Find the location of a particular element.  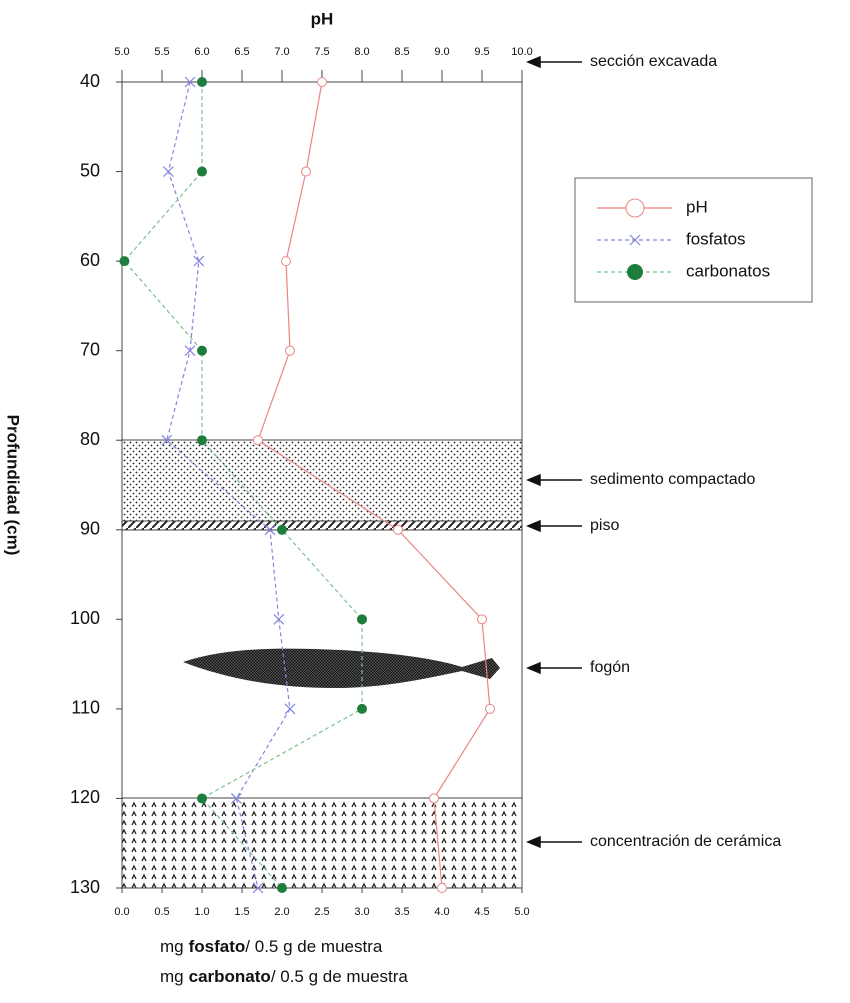

annotation: fogón is located at coordinates (610, 667).